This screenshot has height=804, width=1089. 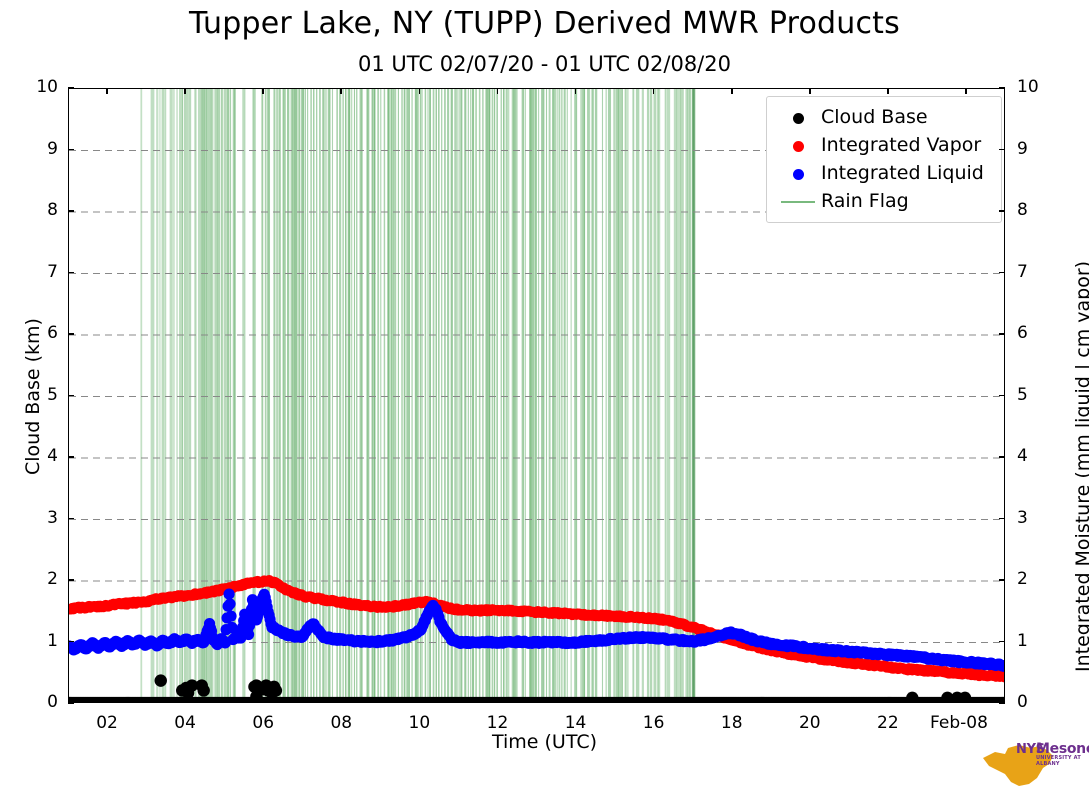 What do you see at coordinates (52, 210) in the screenshot?
I see `y-axis-left-tick-label: 8` at bounding box center [52, 210].